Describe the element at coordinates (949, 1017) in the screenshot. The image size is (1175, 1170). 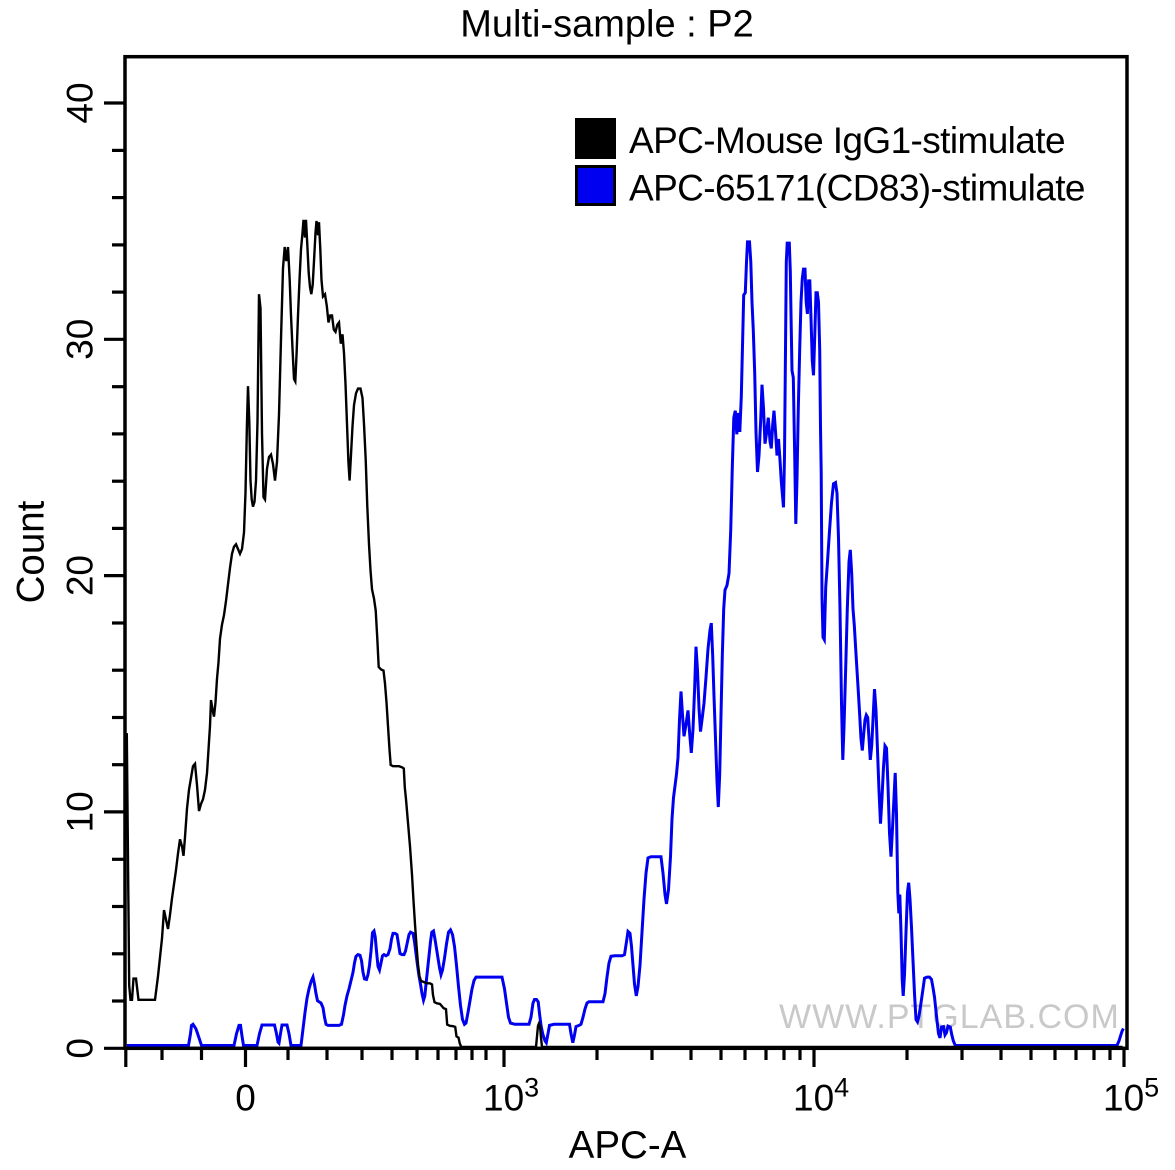
I see `svg-text: WWW.PTGLAB.COM` at that location.